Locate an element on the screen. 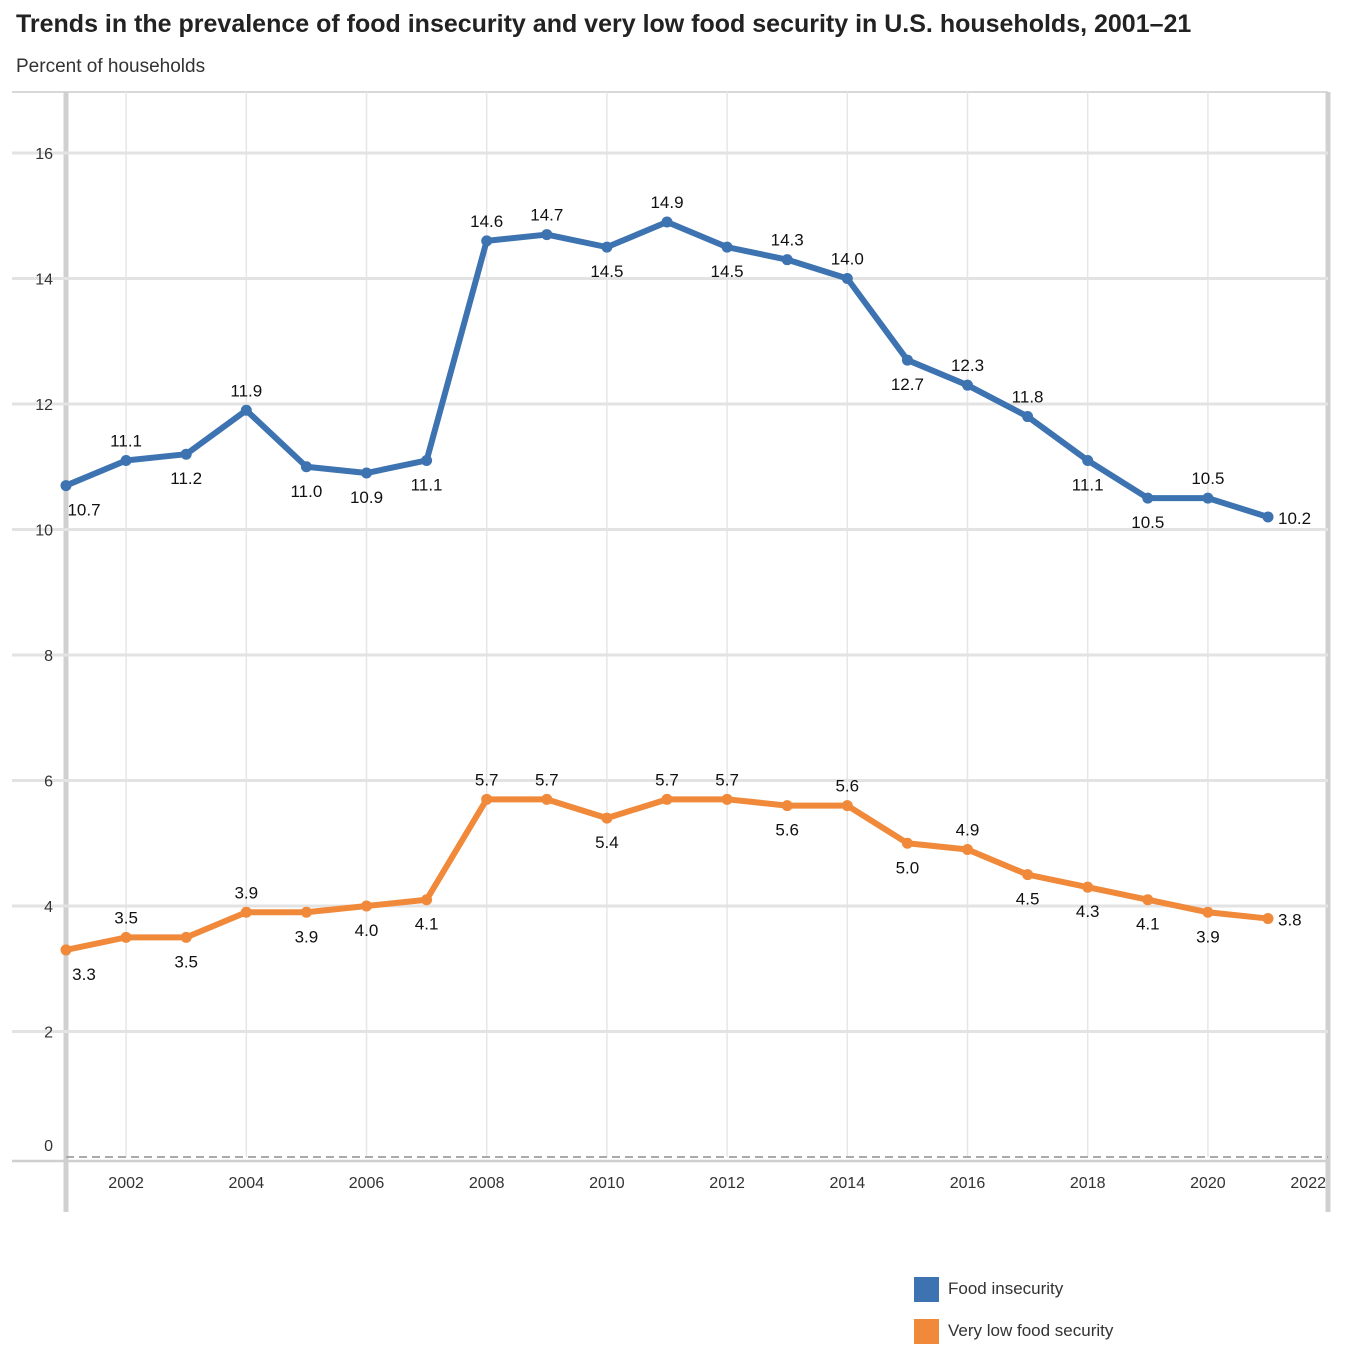 Image resolution: width=1346 pixels, height=1352 pixels. data-label: 4.3 is located at coordinates (1088, 911).